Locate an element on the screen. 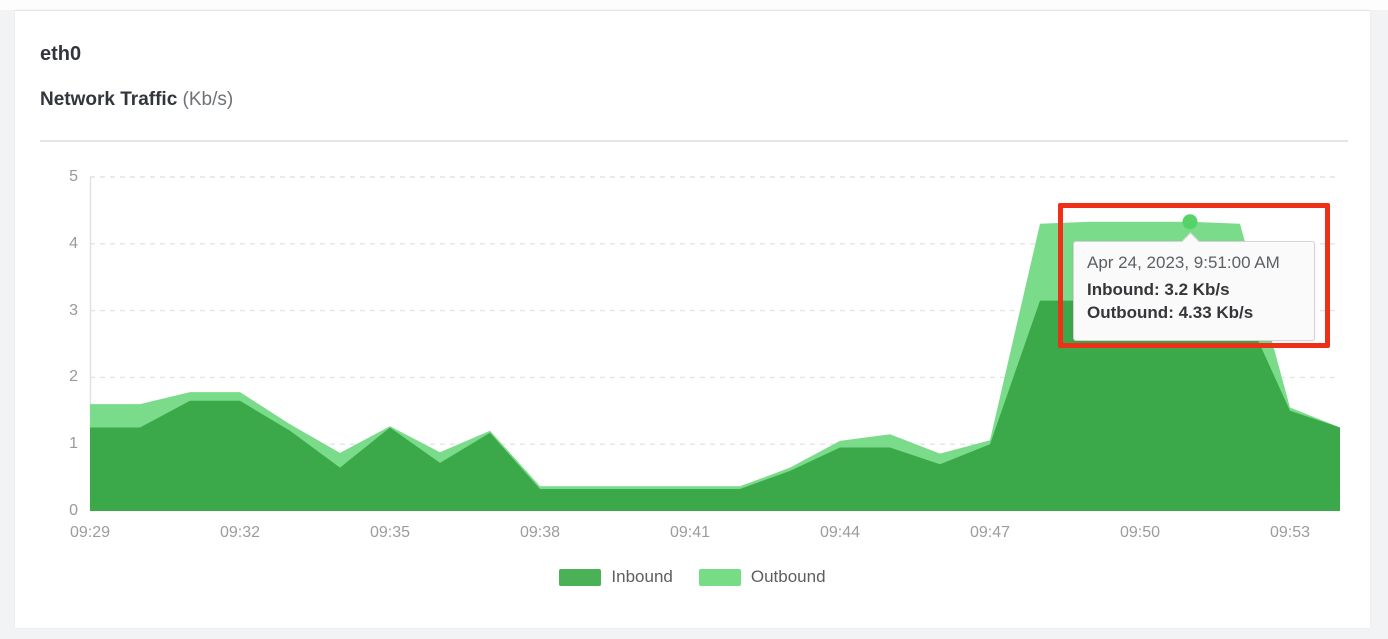 This screenshot has width=1388, height=639. legend-item-outbound: Outbound is located at coordinates (762, 577).